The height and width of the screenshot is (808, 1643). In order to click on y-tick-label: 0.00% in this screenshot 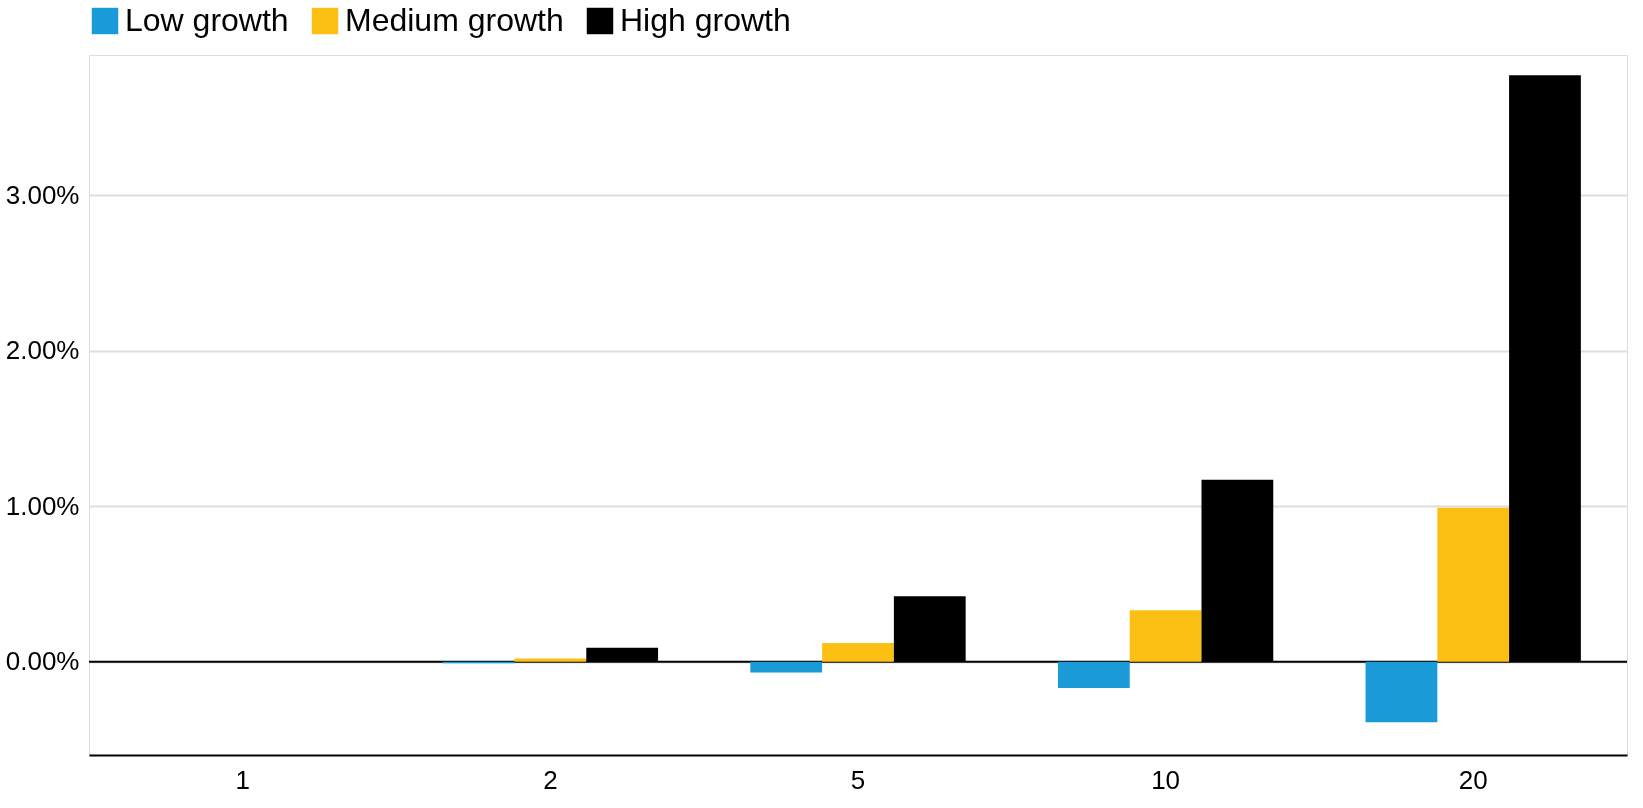, I will do `click(42, 661)`.